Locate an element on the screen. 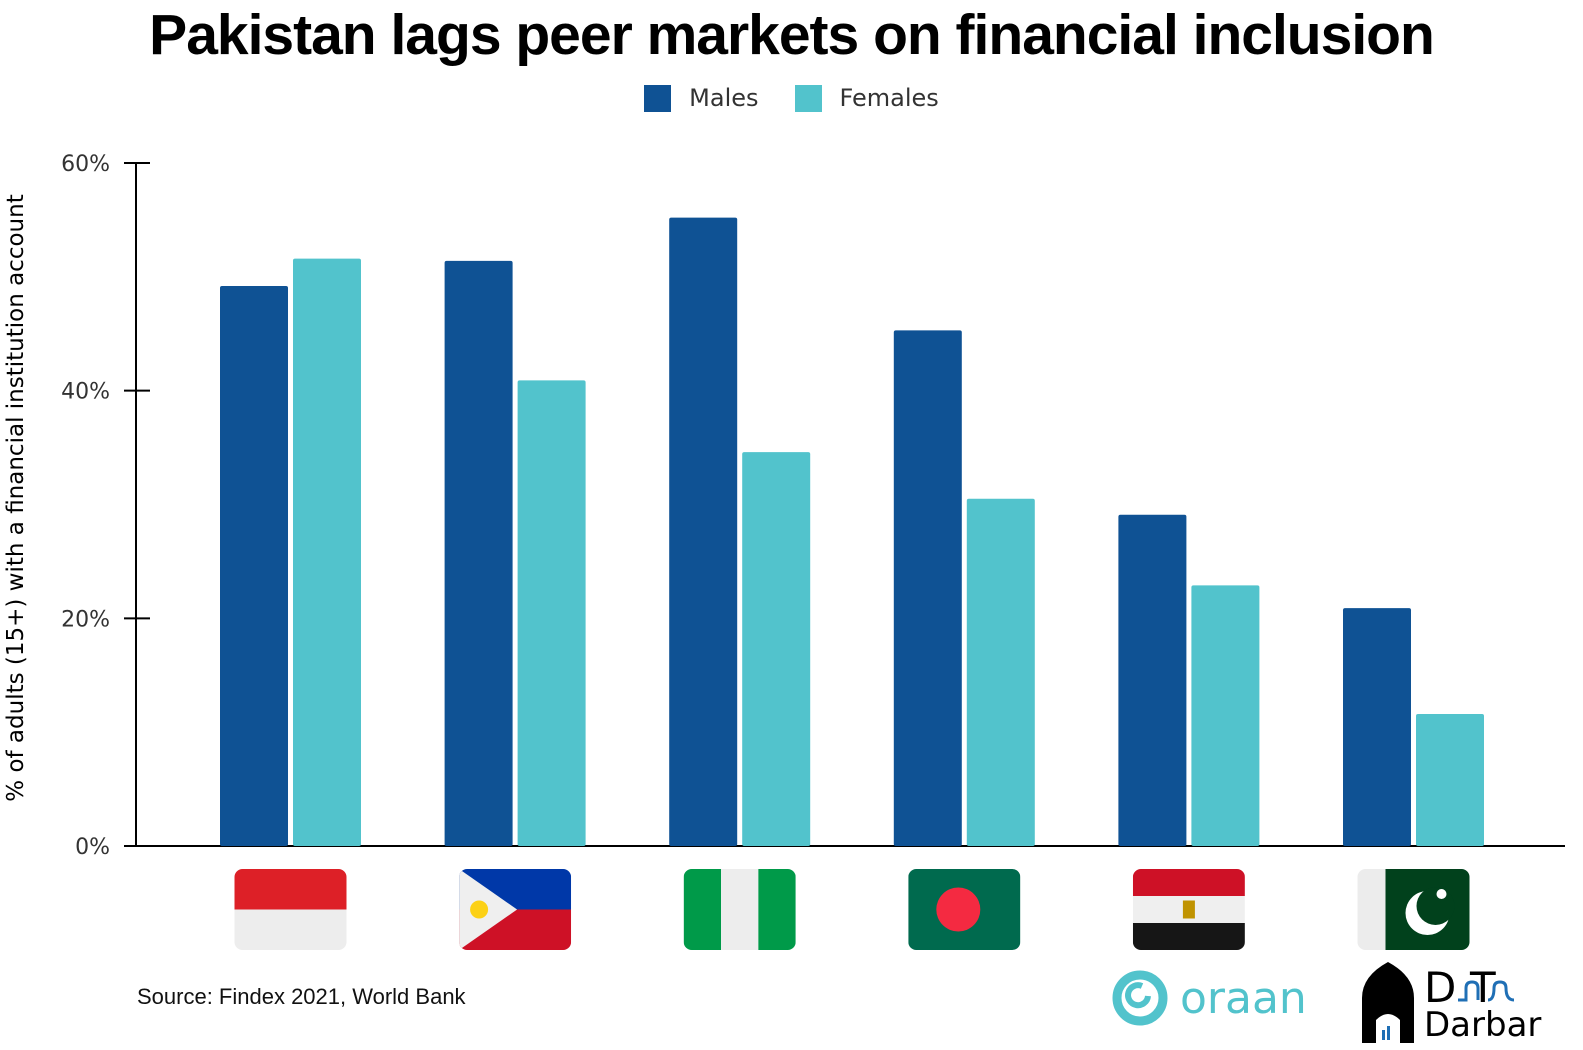 The image size is (1583, 1050). nigeria-flag-icon is located at coordinates (739, 909).